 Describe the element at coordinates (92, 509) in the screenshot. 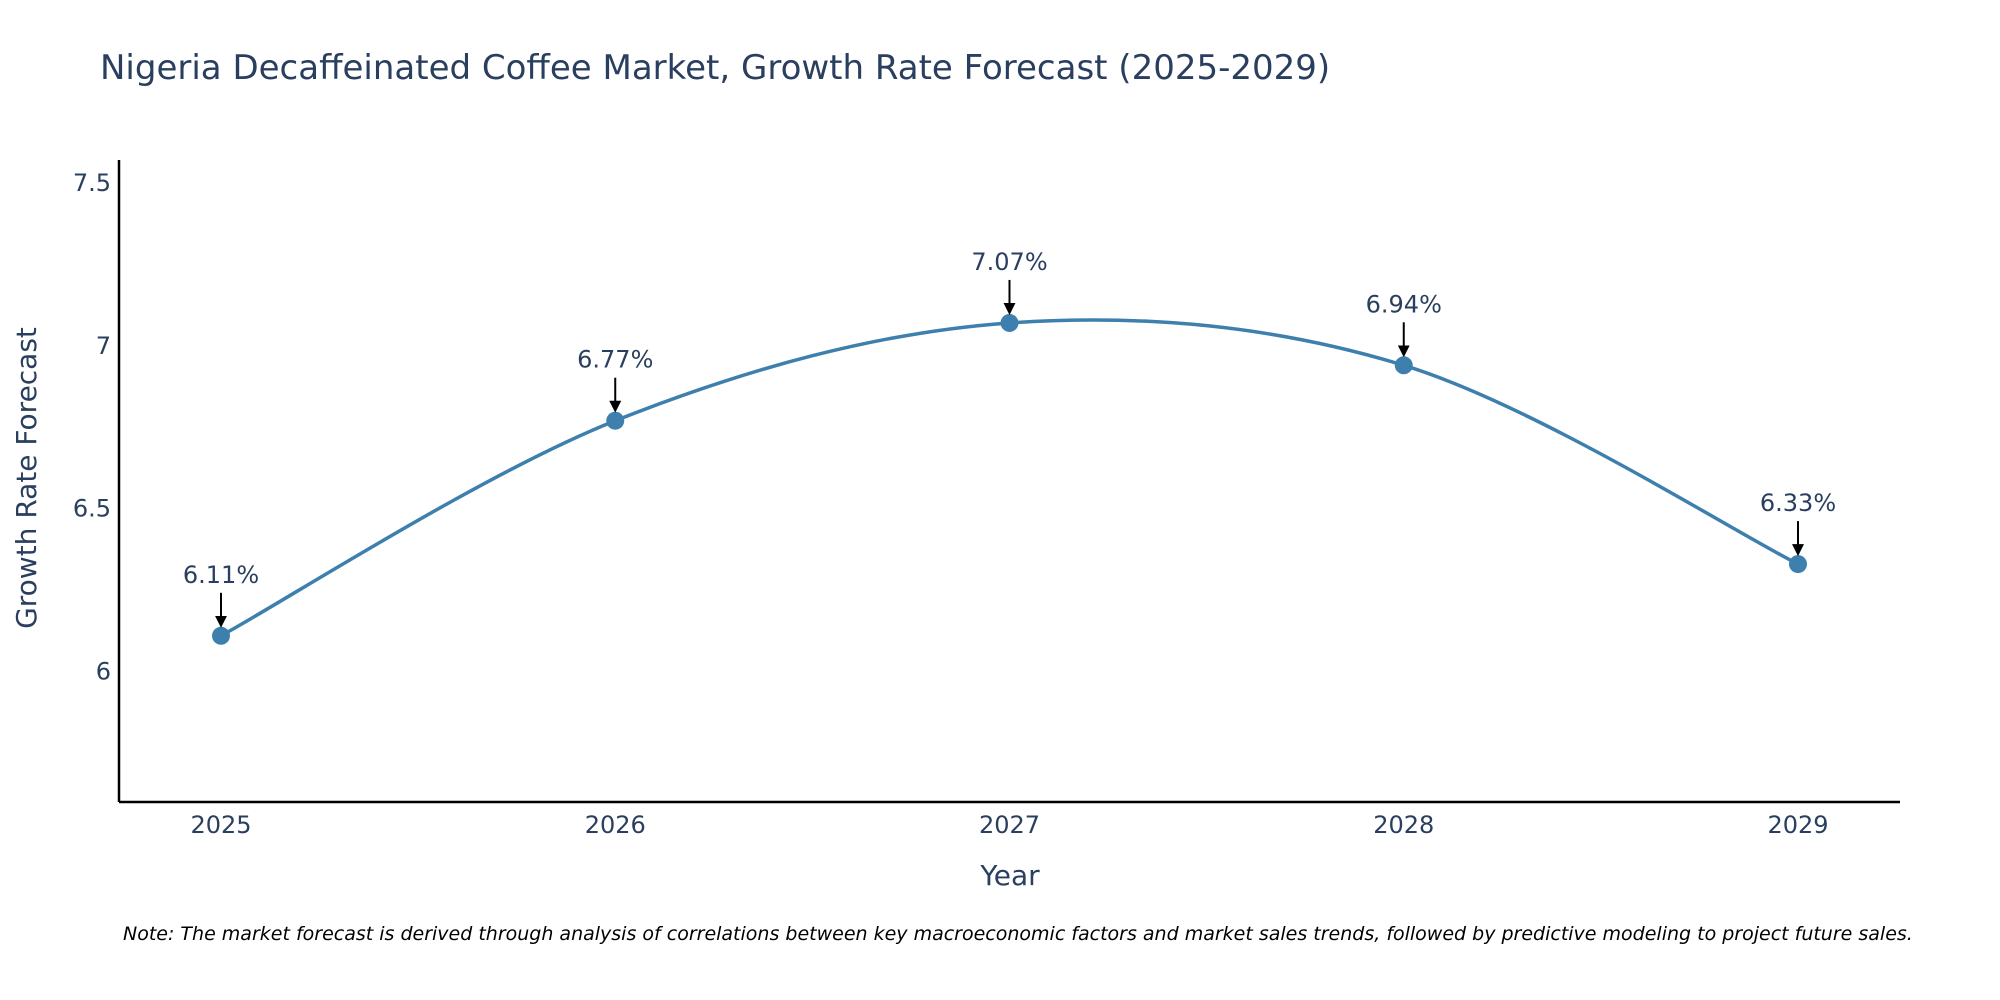

I see `y-tick-label: 6.5` at that location.